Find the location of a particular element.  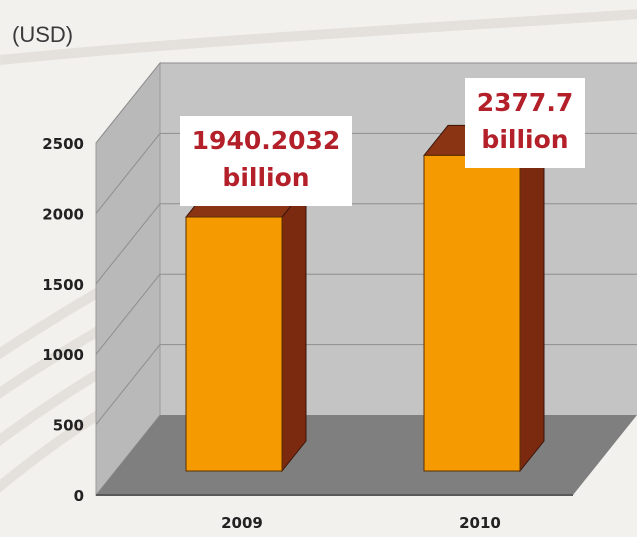

x-axis-labels: 2009 2010 is located at coordinates (361, 523).